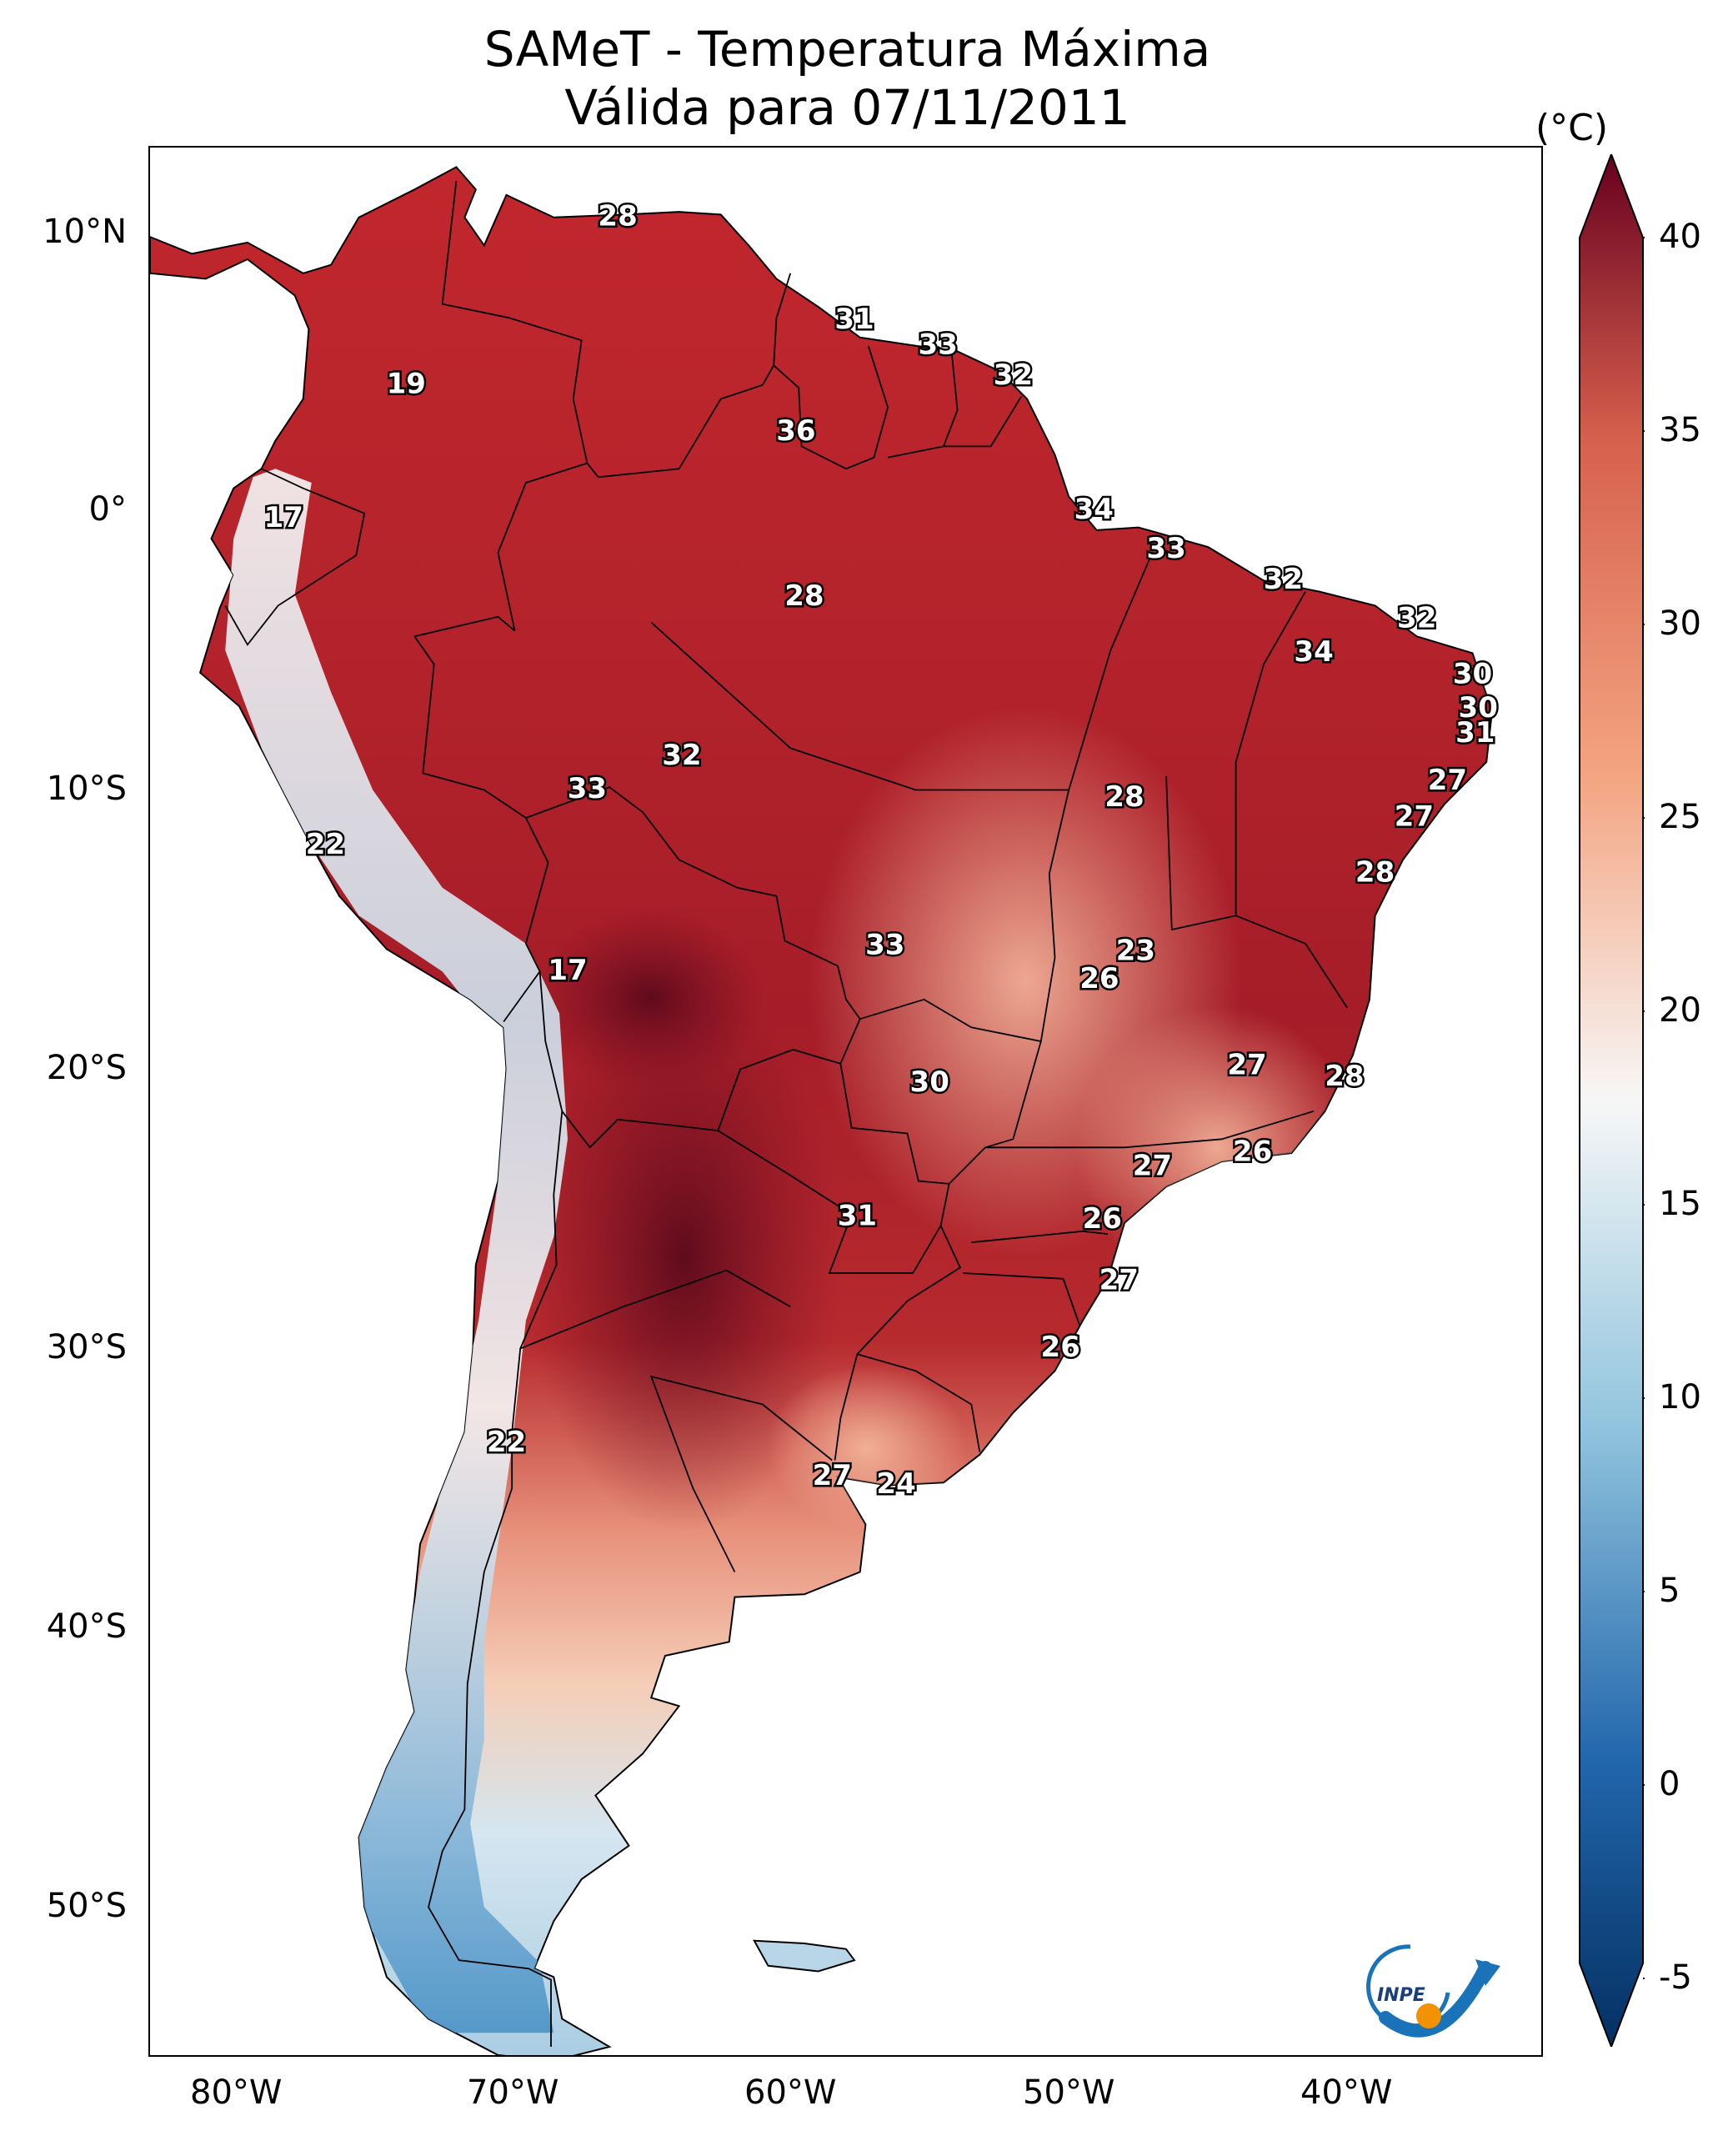 The width and height of the screenshot is (1723, 2156). Describe the element at coordinates (1346, 2092) in the screenshot. I see `lon-label-40w: 40°W` at that location.